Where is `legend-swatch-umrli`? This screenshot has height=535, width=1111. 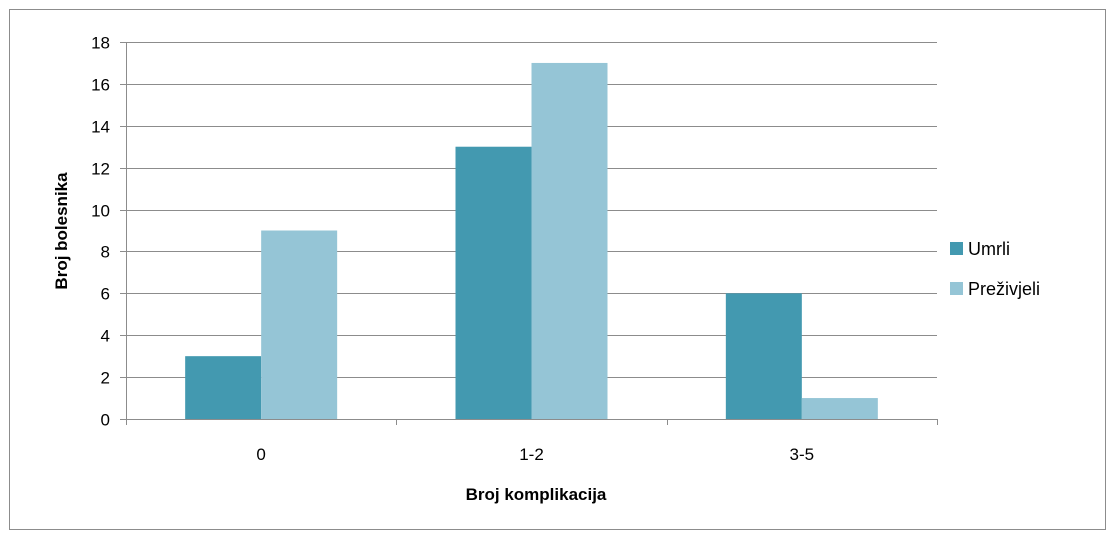
legend-swatch-umrli is located at coordinates (956, 248).